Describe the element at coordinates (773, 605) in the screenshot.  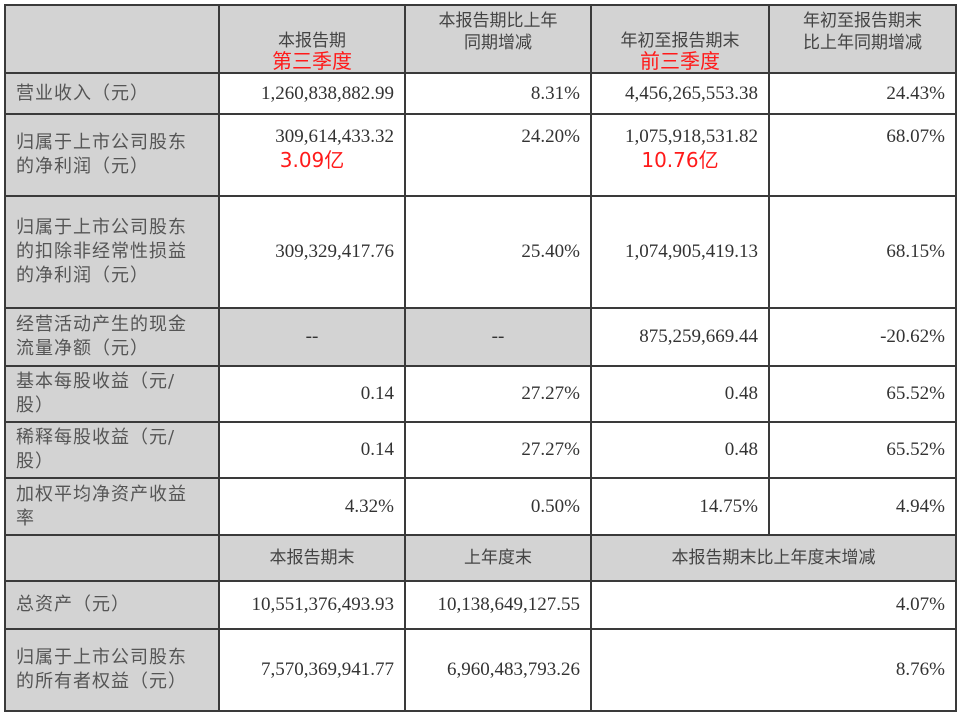
I see `cell-value: 4.07%` at that location.